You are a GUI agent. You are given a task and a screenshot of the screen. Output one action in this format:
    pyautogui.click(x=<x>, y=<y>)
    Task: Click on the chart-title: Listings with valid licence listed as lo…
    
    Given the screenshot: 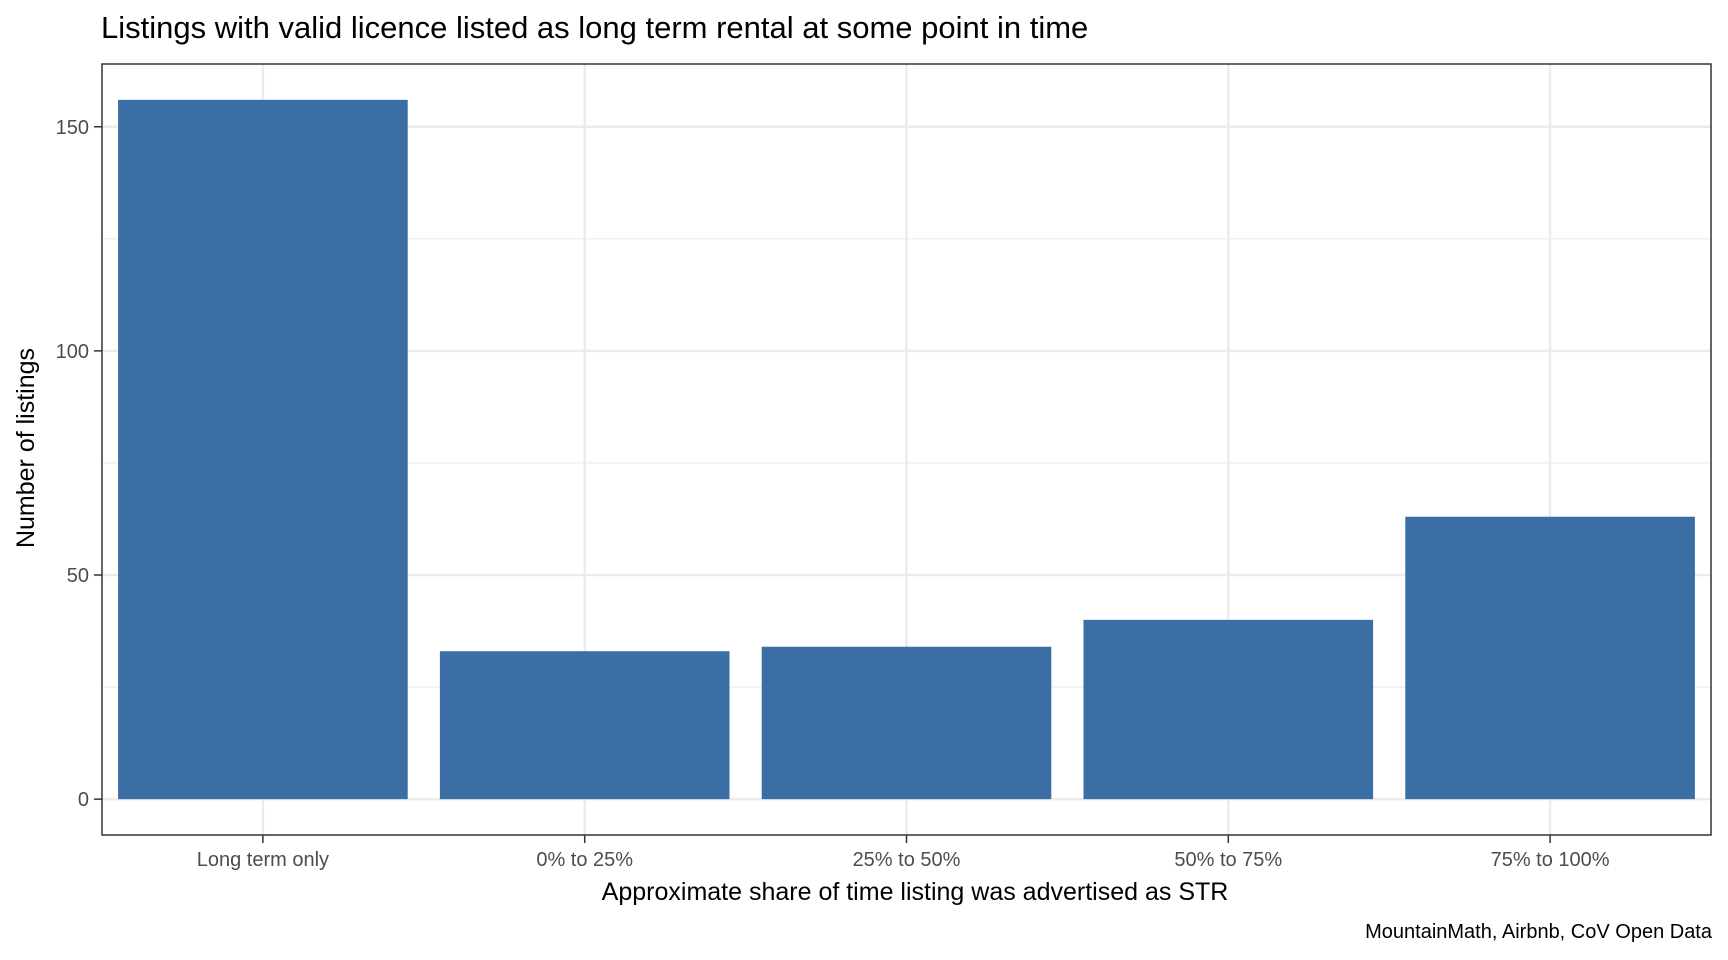 What is the action you would take?
    pyautogui.click(x=594, y=27)
    